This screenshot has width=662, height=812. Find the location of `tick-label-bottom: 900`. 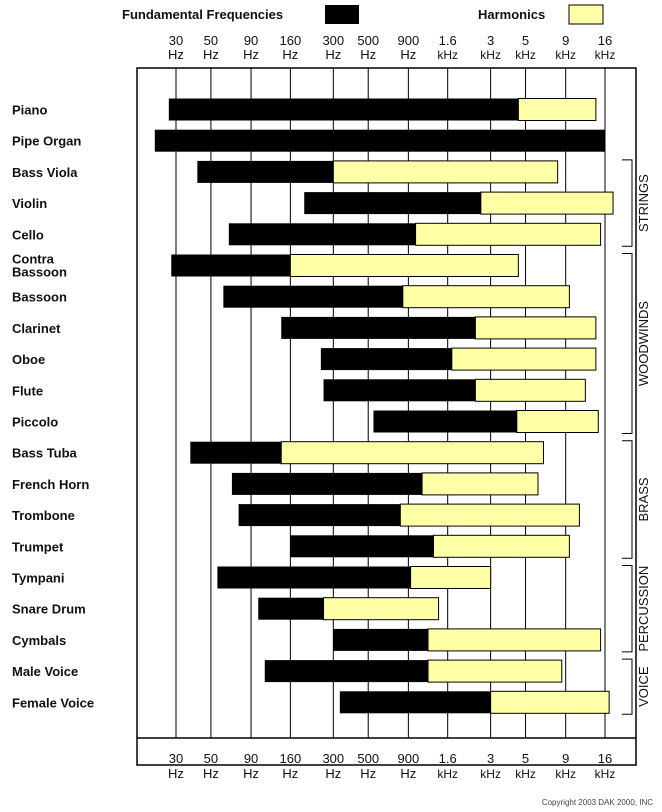

tick-label-bottom: 900 is located at coordinates (409, 758).